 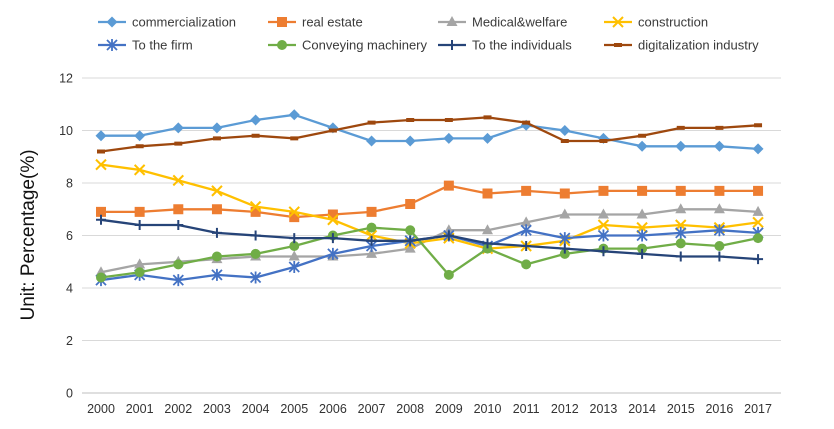 What do you see at coordinates (365, 45) in the screenshot?
I see `legend-label: Conveying machinery` at bounding box center [365, 45].